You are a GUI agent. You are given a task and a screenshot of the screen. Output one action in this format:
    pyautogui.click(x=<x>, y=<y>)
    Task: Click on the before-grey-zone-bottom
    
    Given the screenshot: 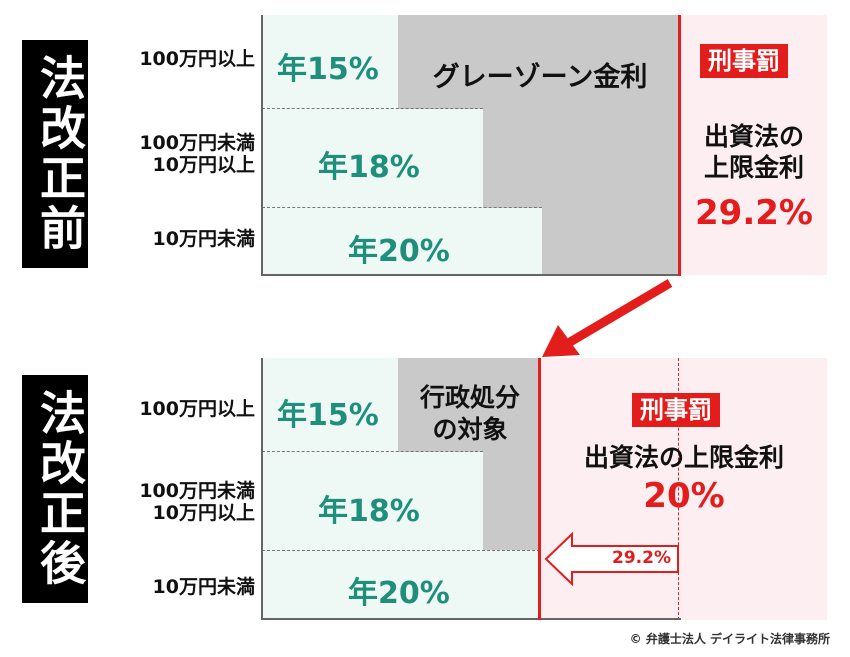 What is the action you would take?
    pyautogui.click(x=611, y=241)
    